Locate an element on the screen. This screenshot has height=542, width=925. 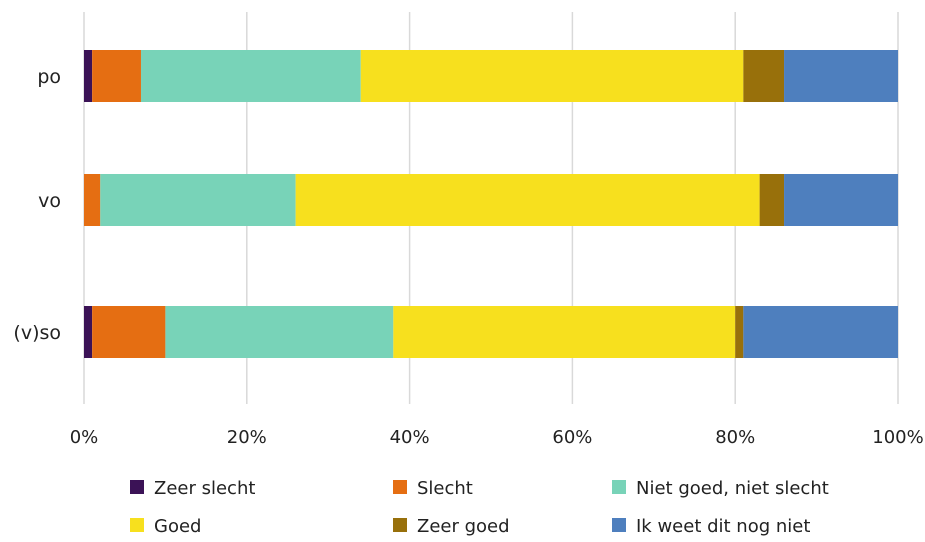
legend-item: Zeer slecht is located at coordinates (192, 488).